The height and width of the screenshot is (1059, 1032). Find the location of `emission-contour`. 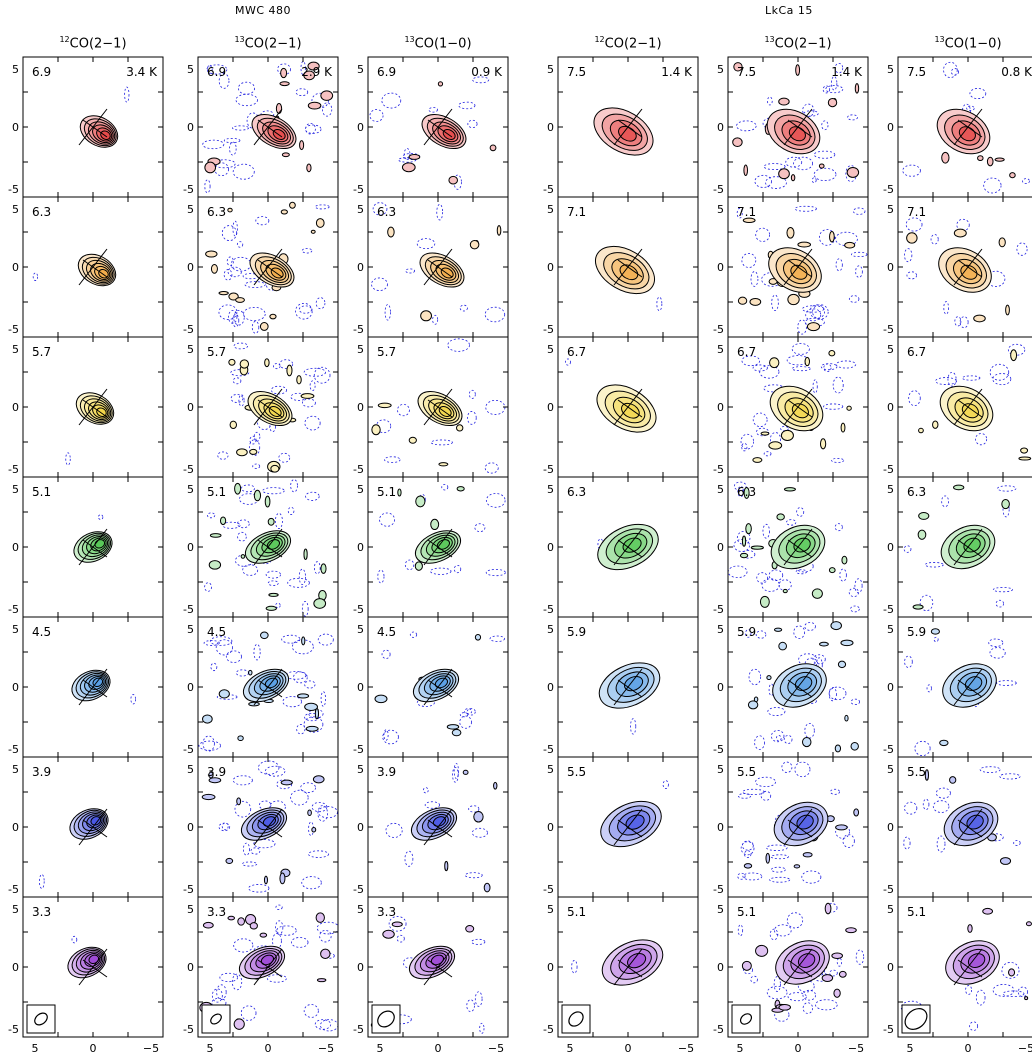

emission-contour is located at coordinates (803, 683).